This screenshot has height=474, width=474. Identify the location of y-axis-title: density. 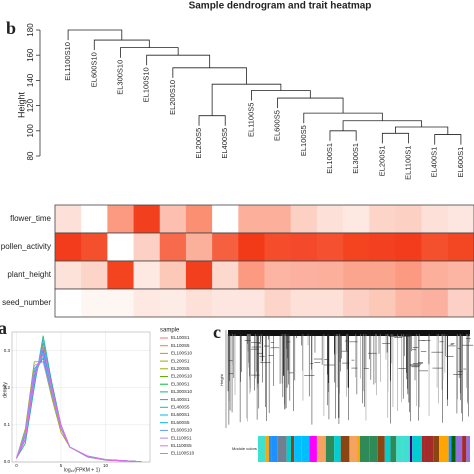
(5, 390).